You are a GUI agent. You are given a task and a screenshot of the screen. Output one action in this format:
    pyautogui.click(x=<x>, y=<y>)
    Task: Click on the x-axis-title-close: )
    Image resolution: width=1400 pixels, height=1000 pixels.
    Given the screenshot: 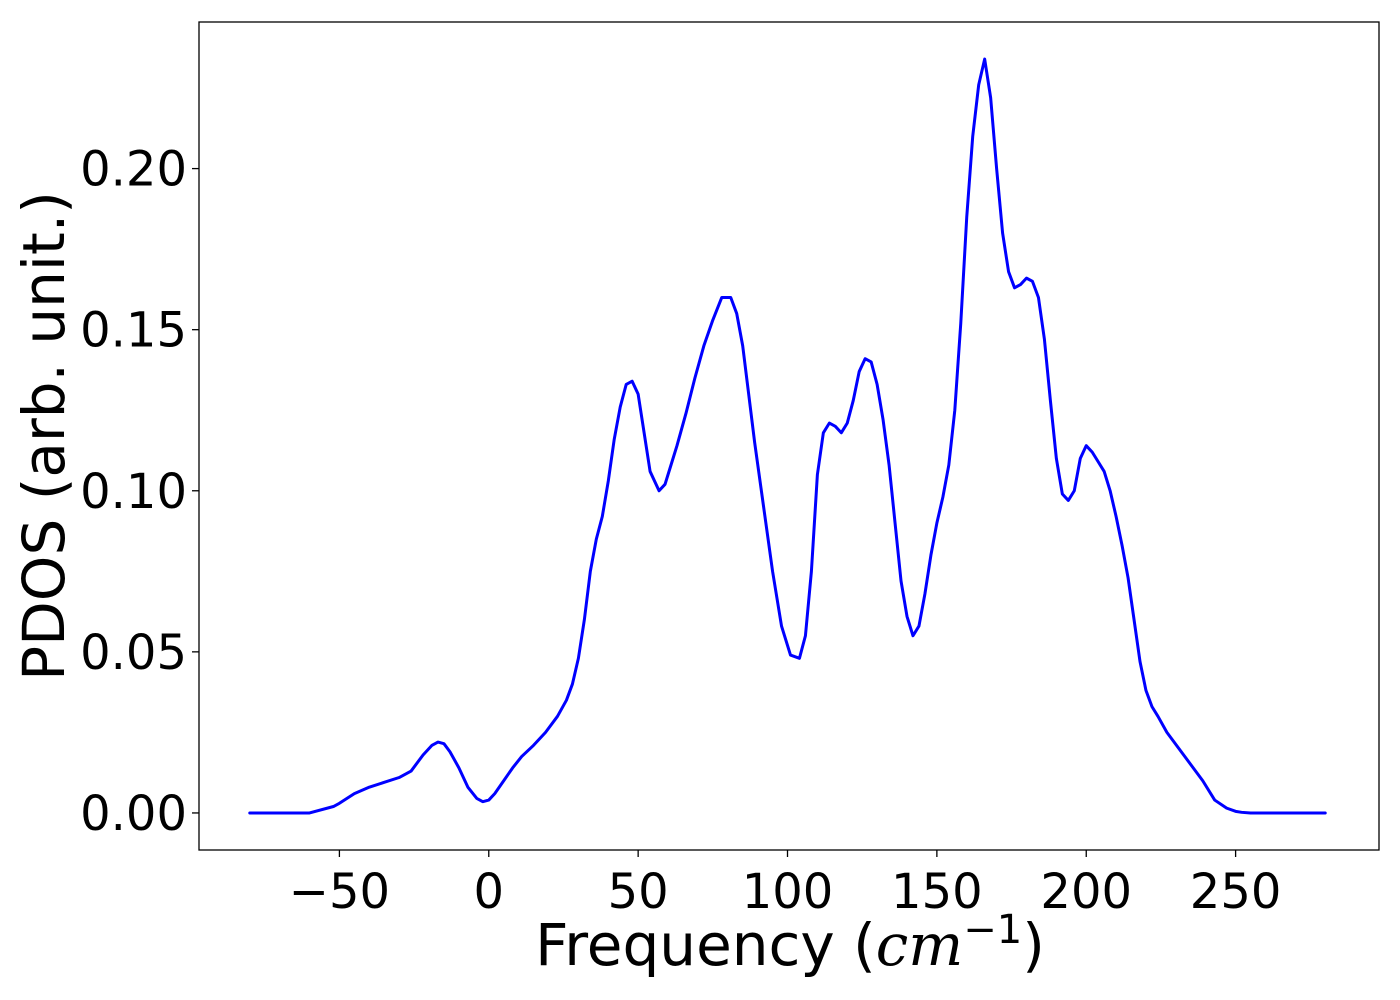 What is the action you would take?
    pyautogui.click(x=1033, y=945)
    